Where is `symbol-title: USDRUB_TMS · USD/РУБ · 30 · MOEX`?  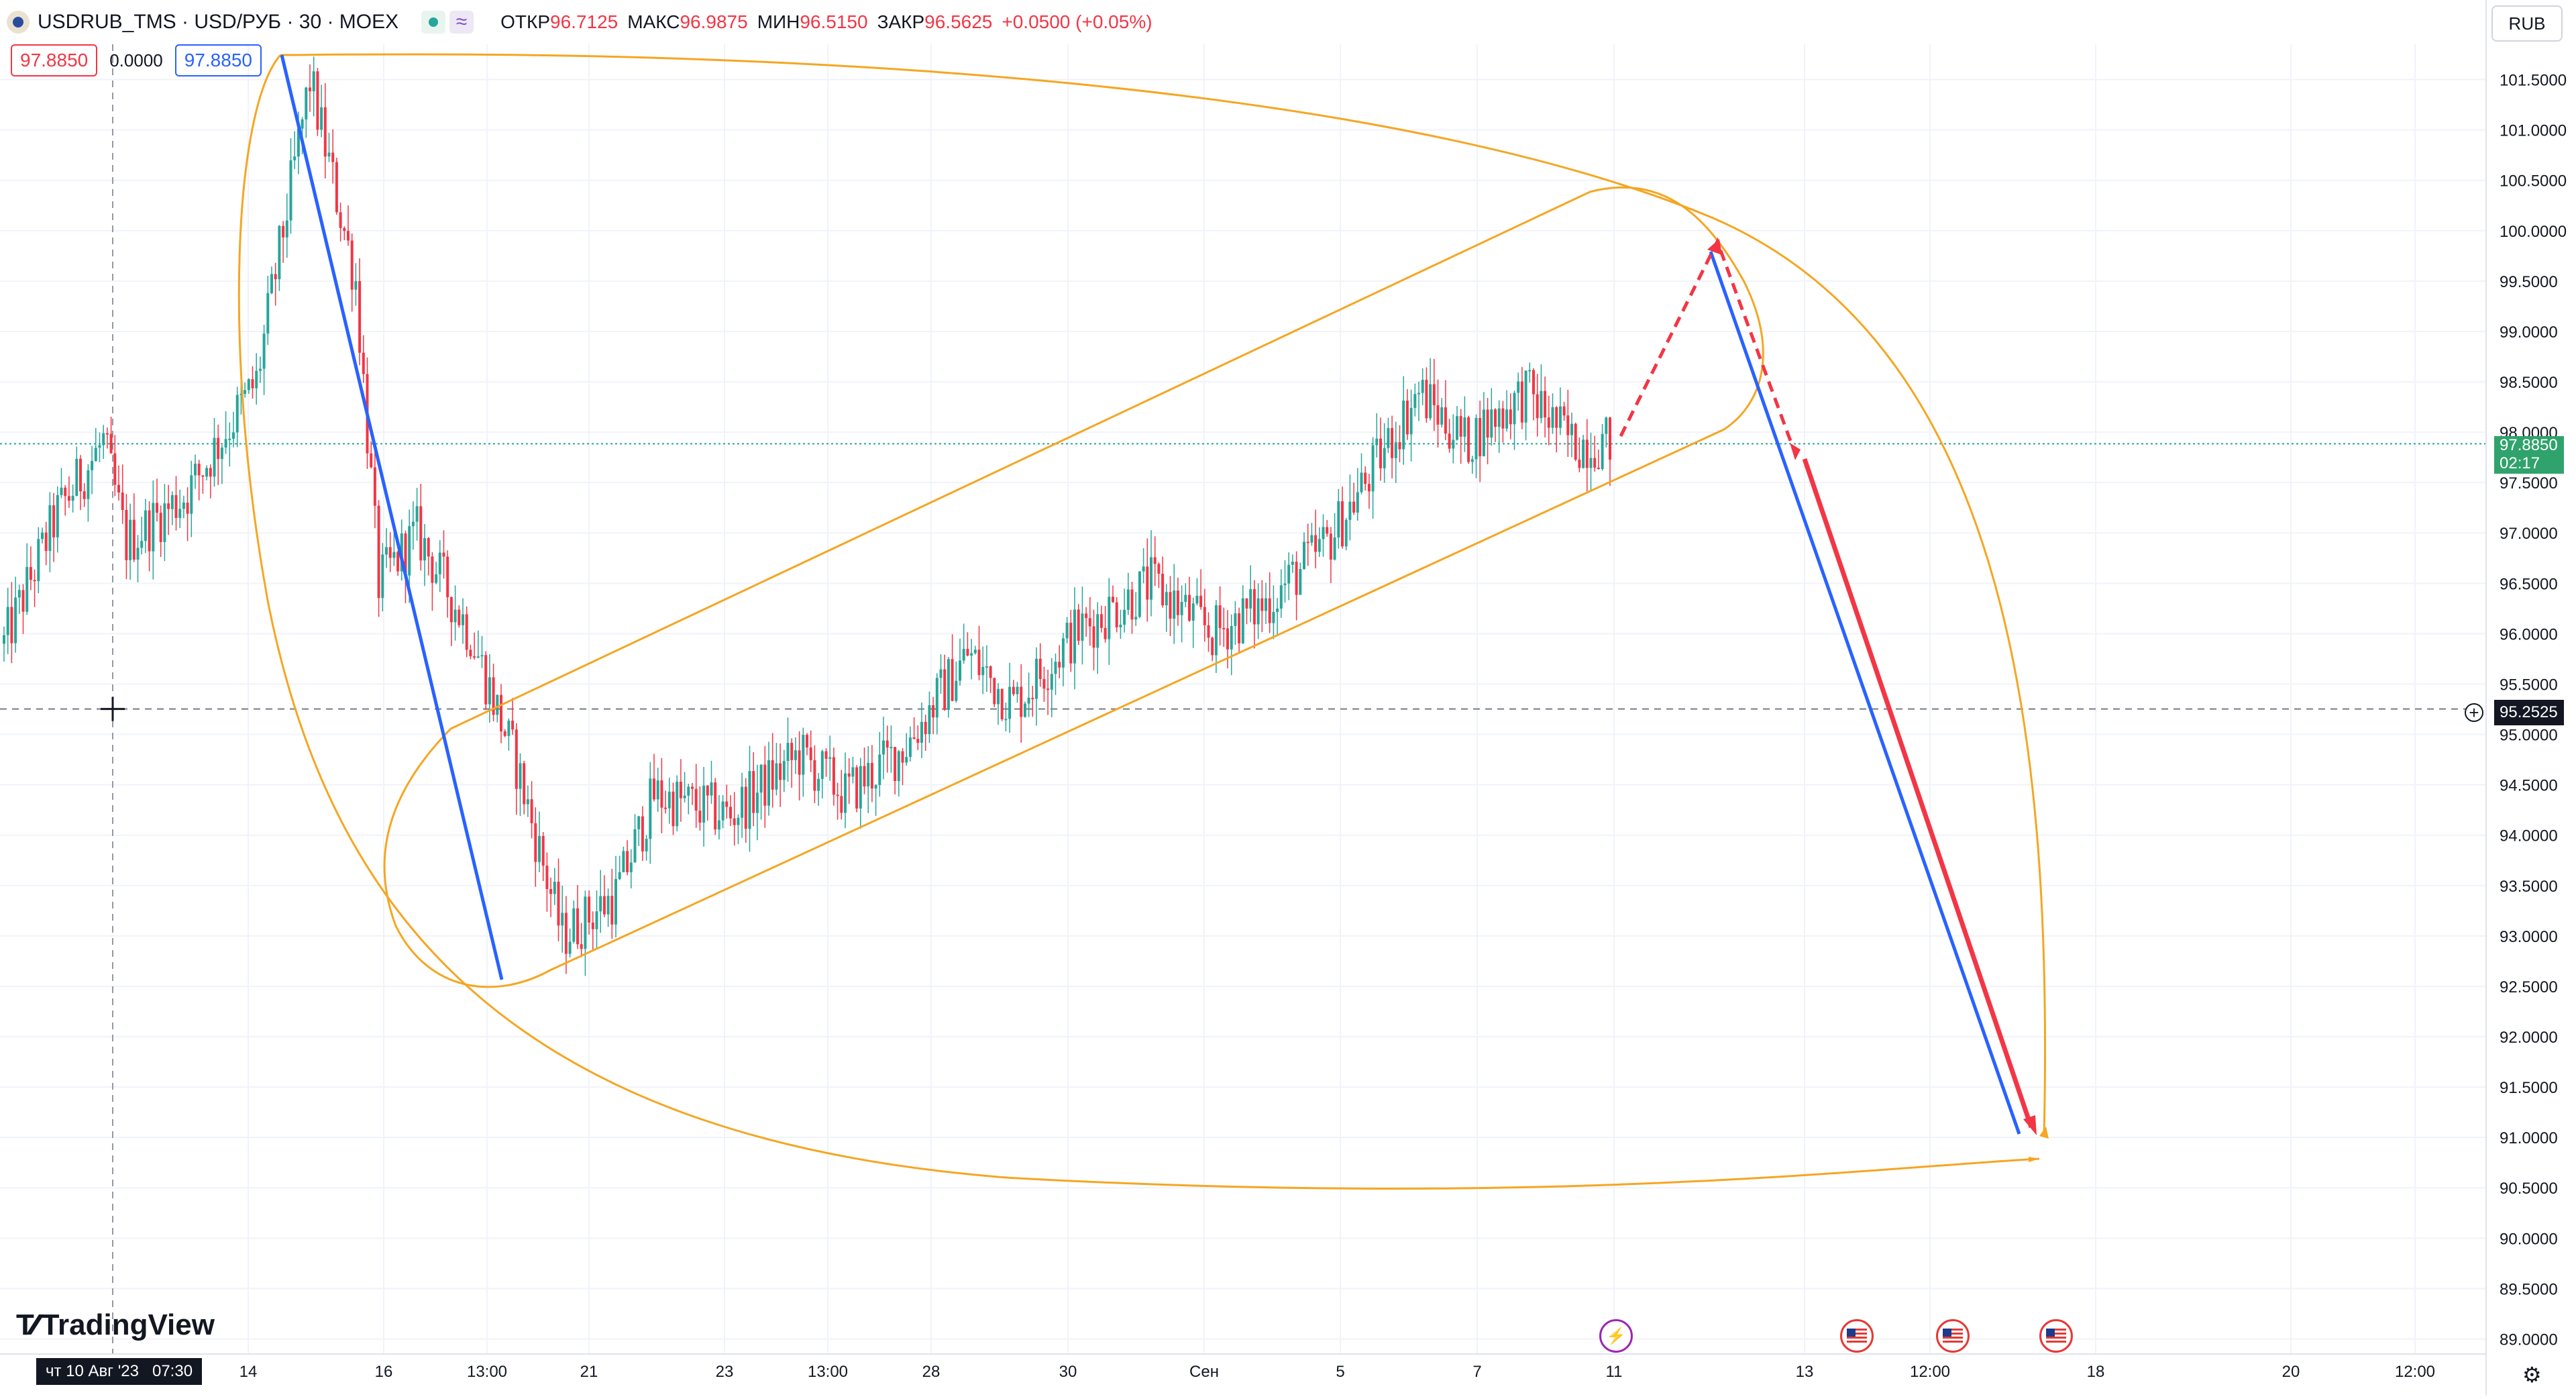 symbol-title: USDRUB_TMS · USD/РУБ · 30 · MOEX is located at coordinates (218, 22).